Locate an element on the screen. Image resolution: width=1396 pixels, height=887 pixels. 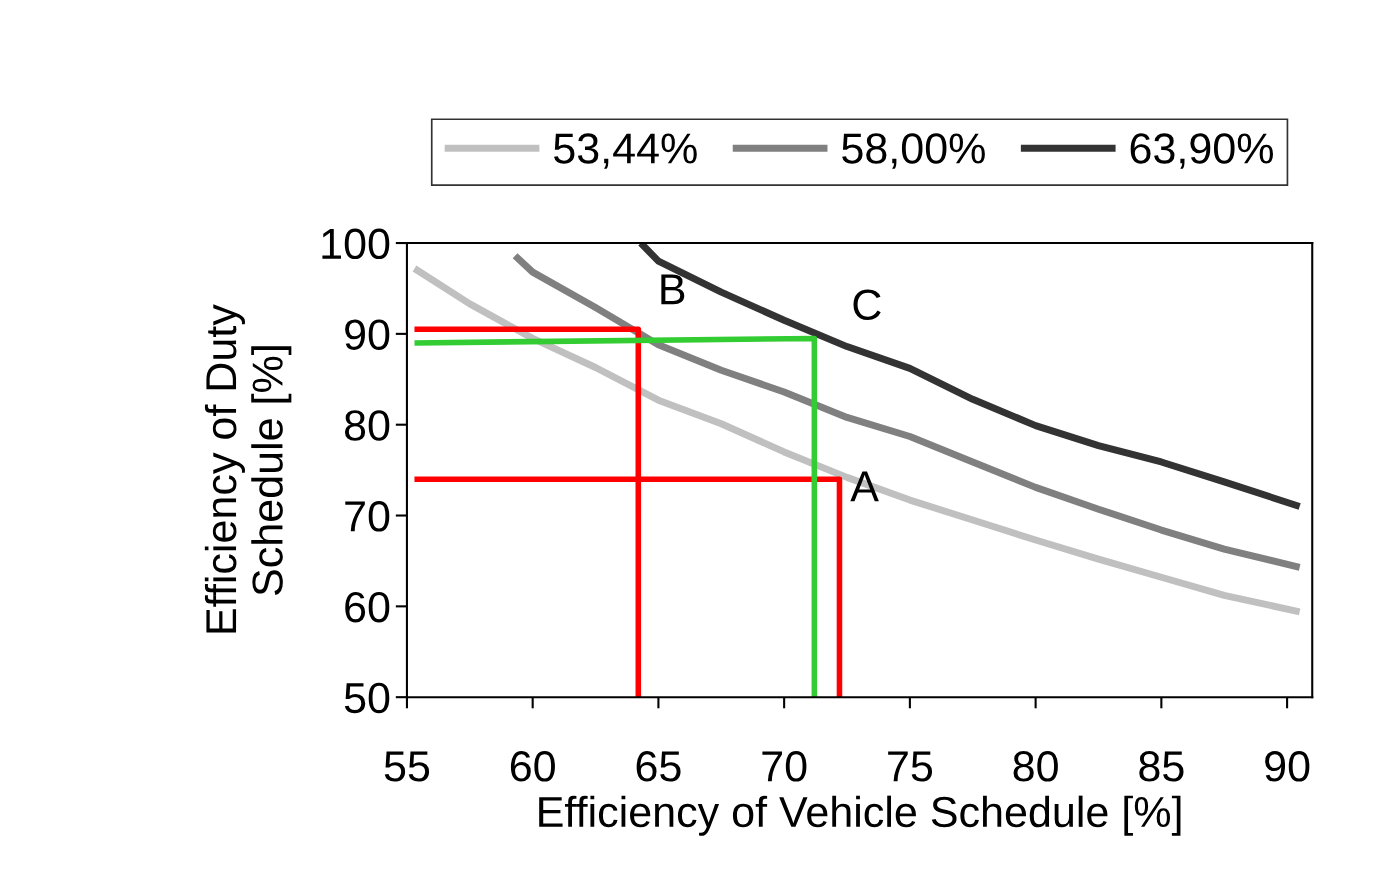
legend-label: 58,00% is located at coordinates (913, 151).